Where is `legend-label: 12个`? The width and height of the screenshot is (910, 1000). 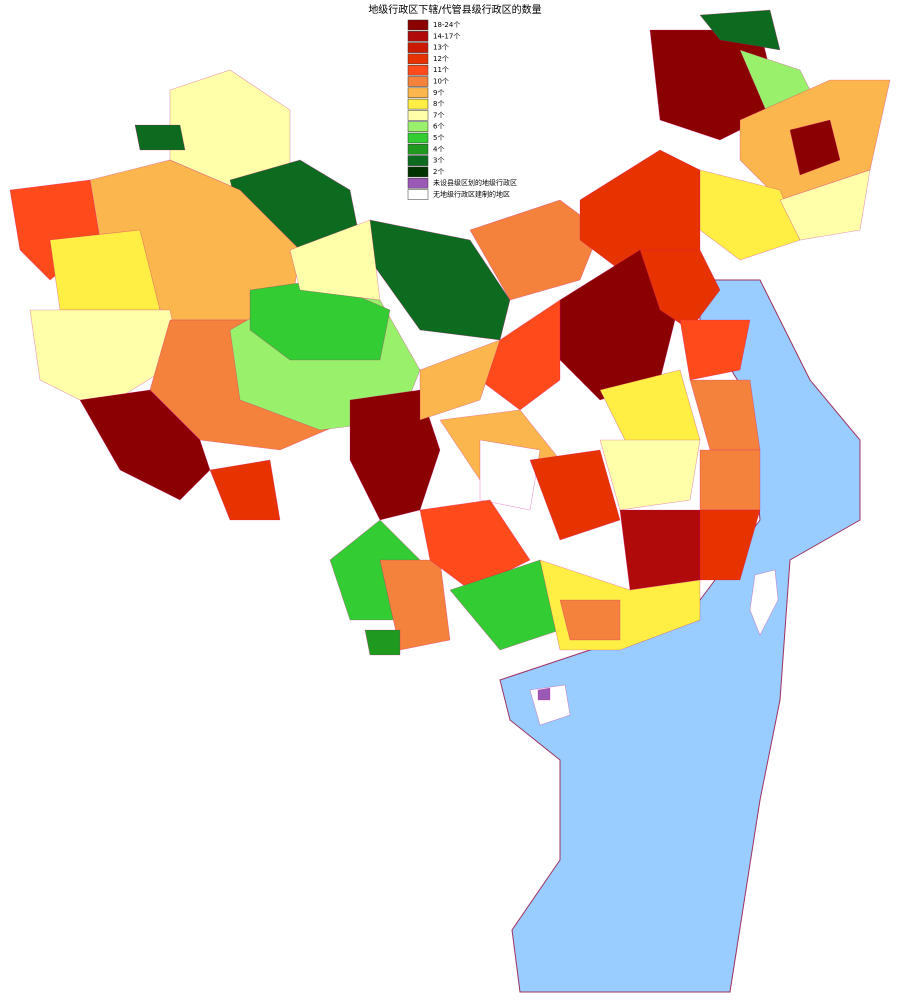 legend-label: 12个 is located at coordinates (441, 59).